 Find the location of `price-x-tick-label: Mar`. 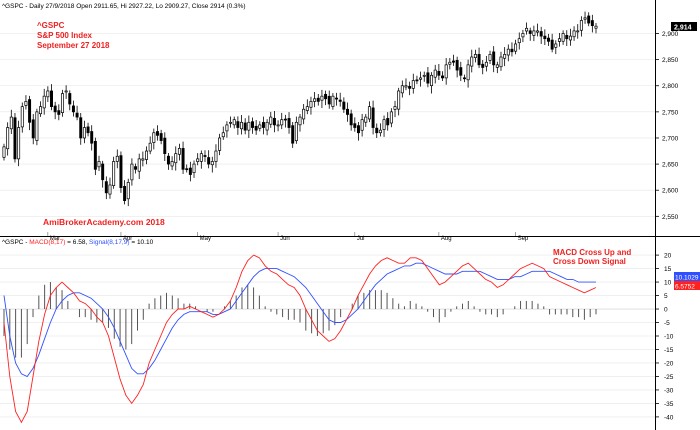

price-x-tick-label: Mar is located at coordinates (55, 239).